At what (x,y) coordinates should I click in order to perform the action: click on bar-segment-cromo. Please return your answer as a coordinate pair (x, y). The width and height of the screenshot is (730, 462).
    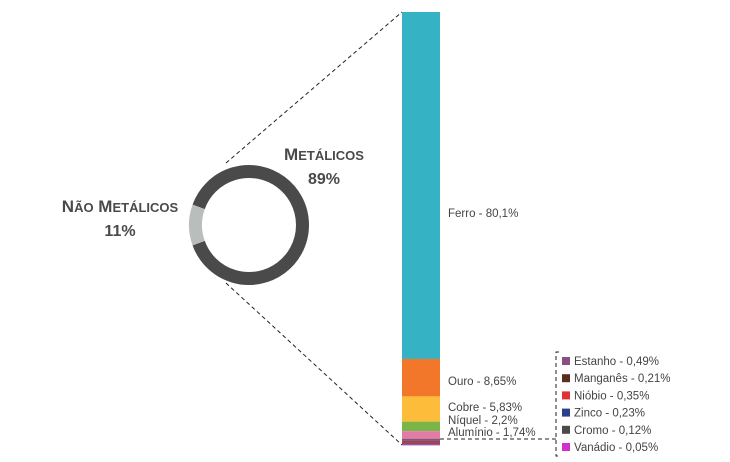
    Looking at the image, I should click on (421, 444).